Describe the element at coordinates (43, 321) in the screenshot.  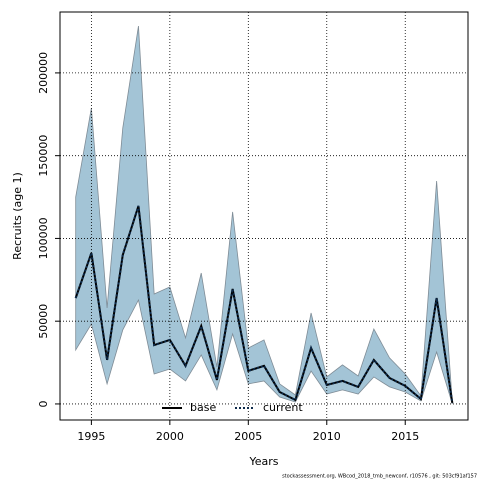
I see `y-tick-label: 50000` at that location.